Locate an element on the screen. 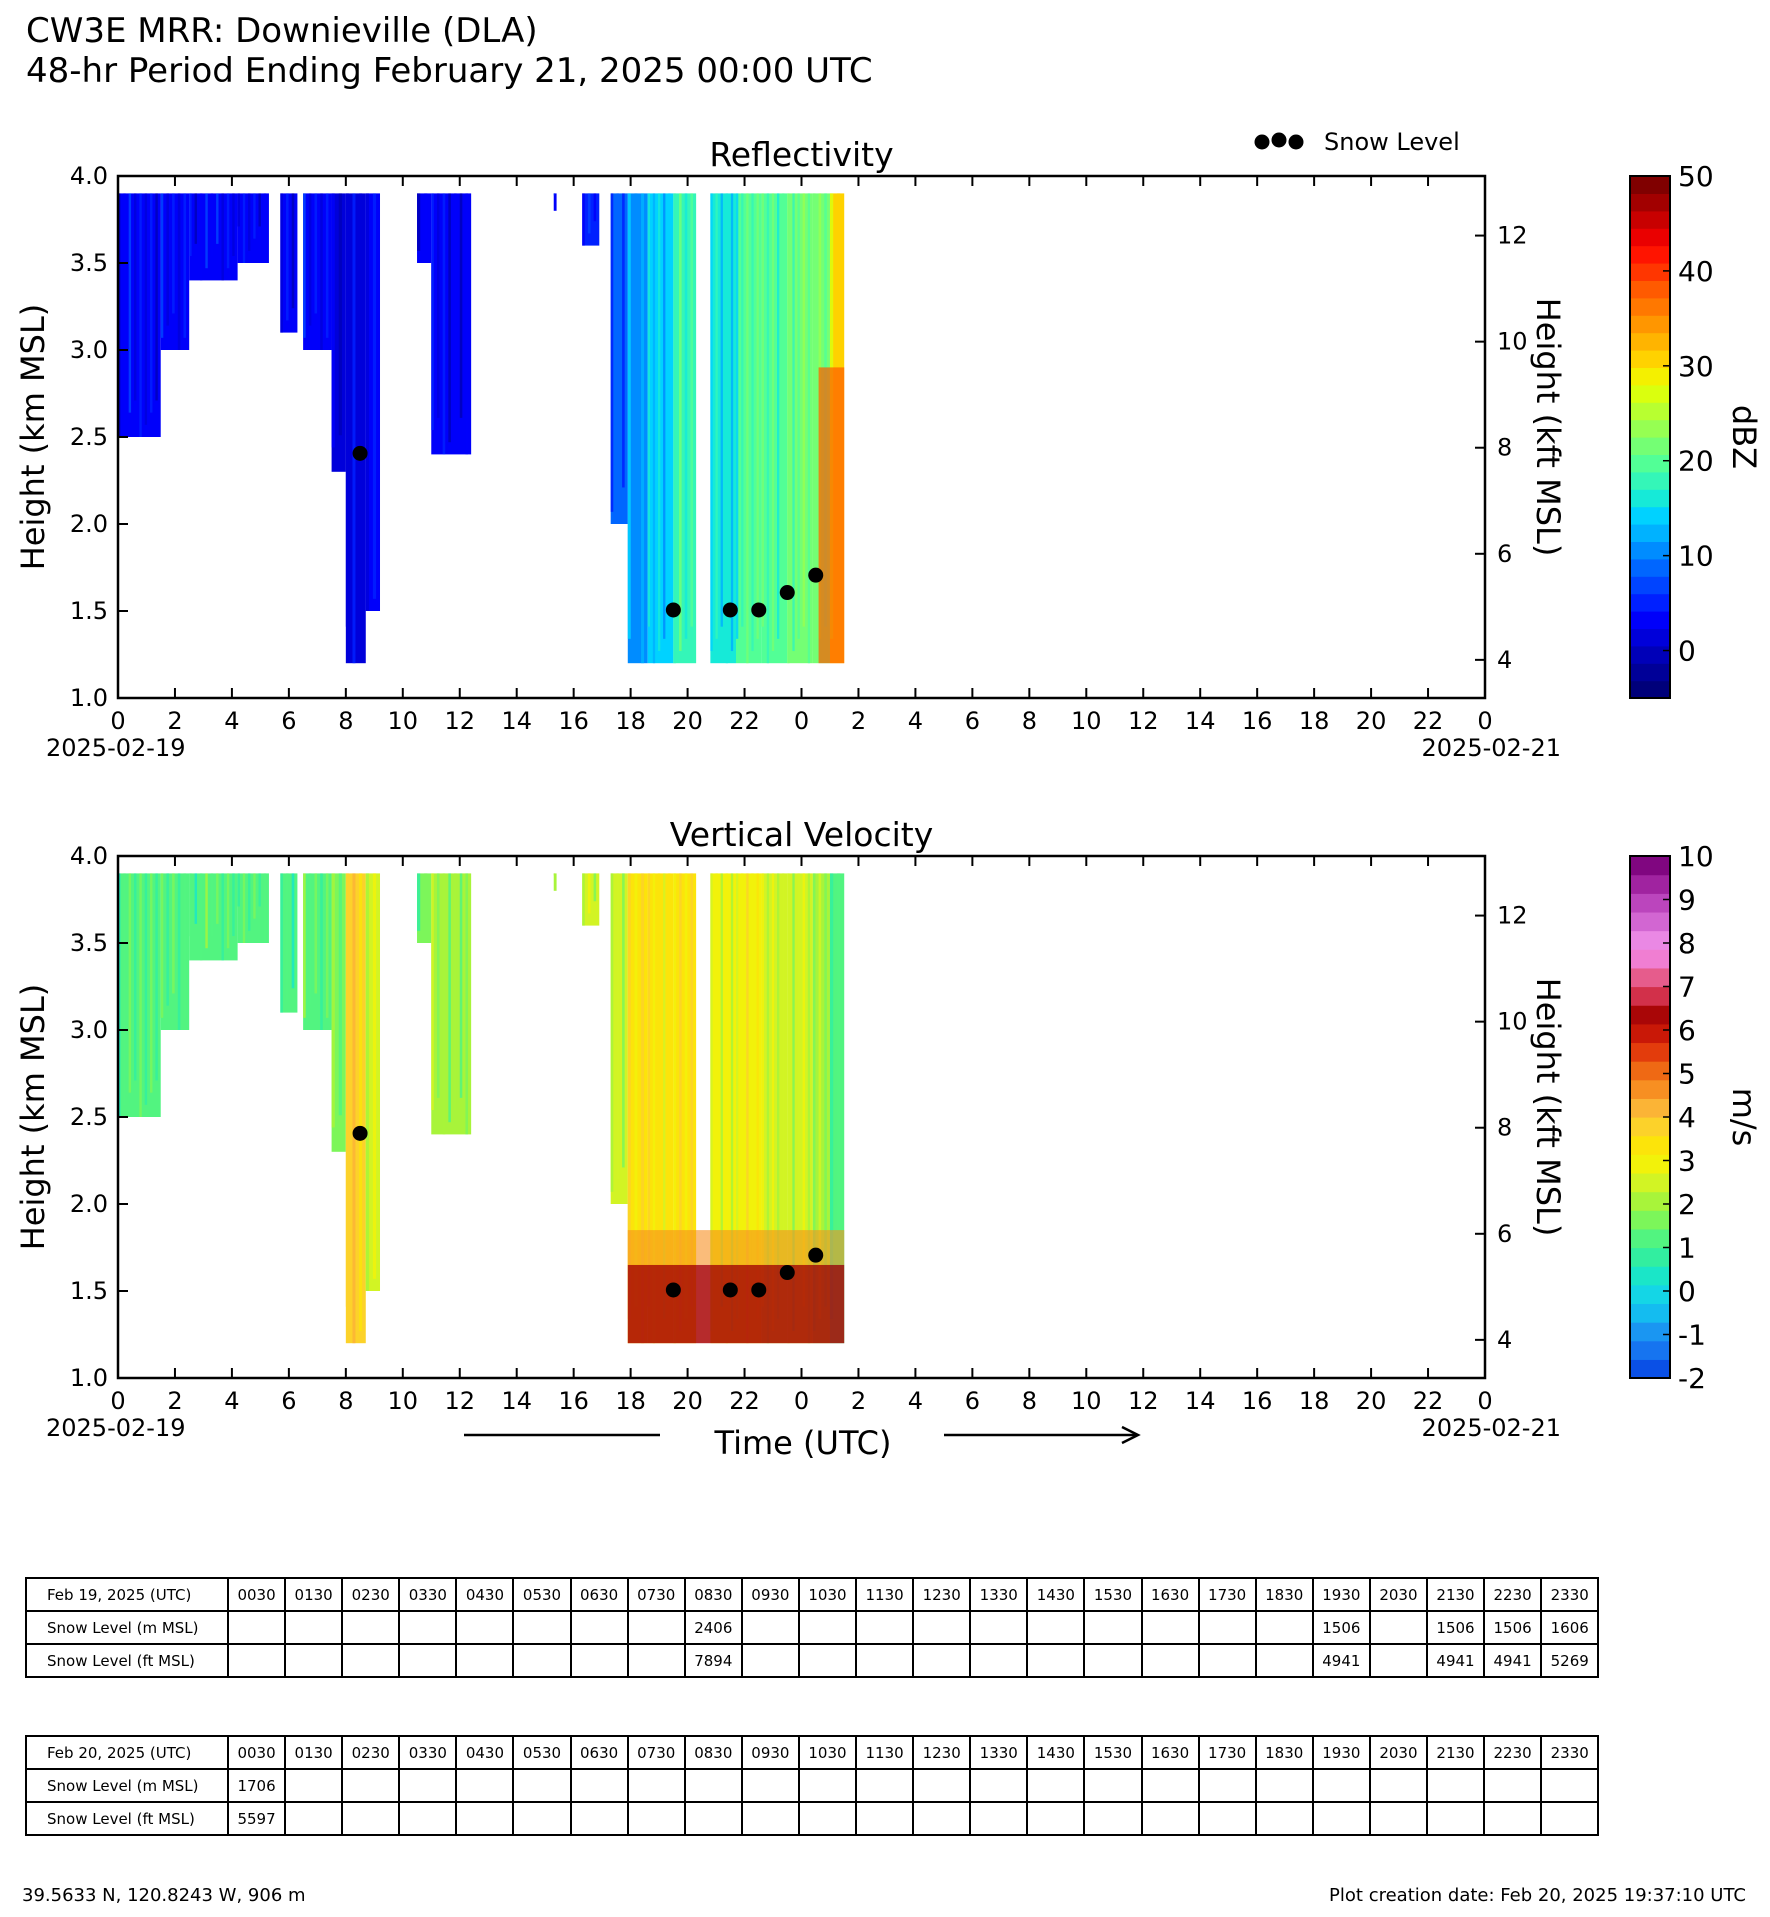 This screenshot has width=1770, height=1917. colorbar-tick-label: 10 is located at coordinates (1696, 856).